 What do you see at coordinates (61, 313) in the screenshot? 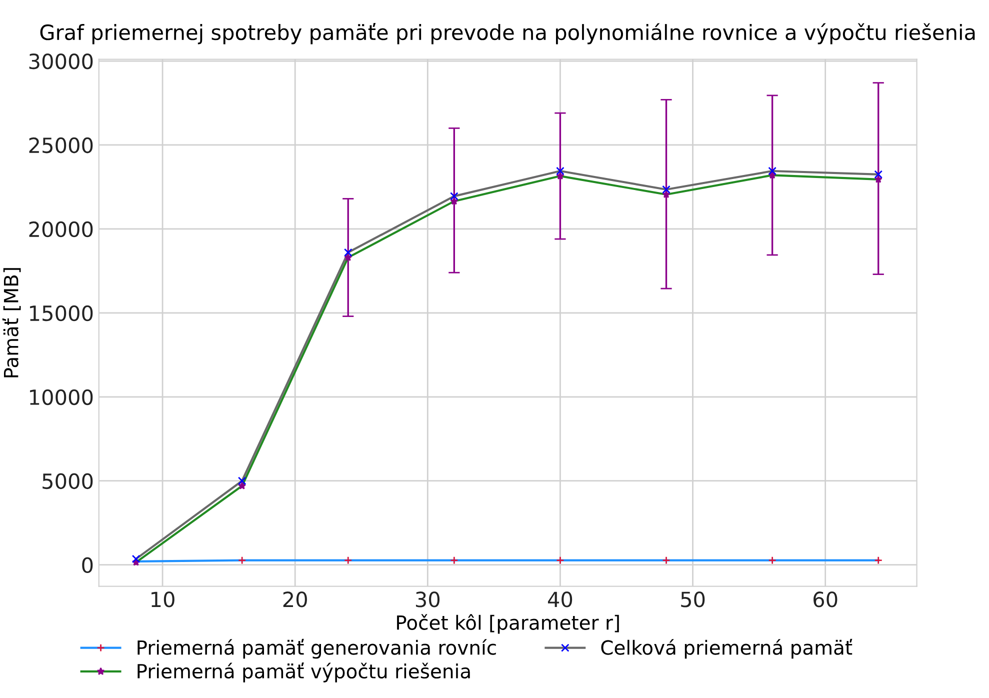
I see `y-tick-label: 15000` at bounding box center [61, 313].